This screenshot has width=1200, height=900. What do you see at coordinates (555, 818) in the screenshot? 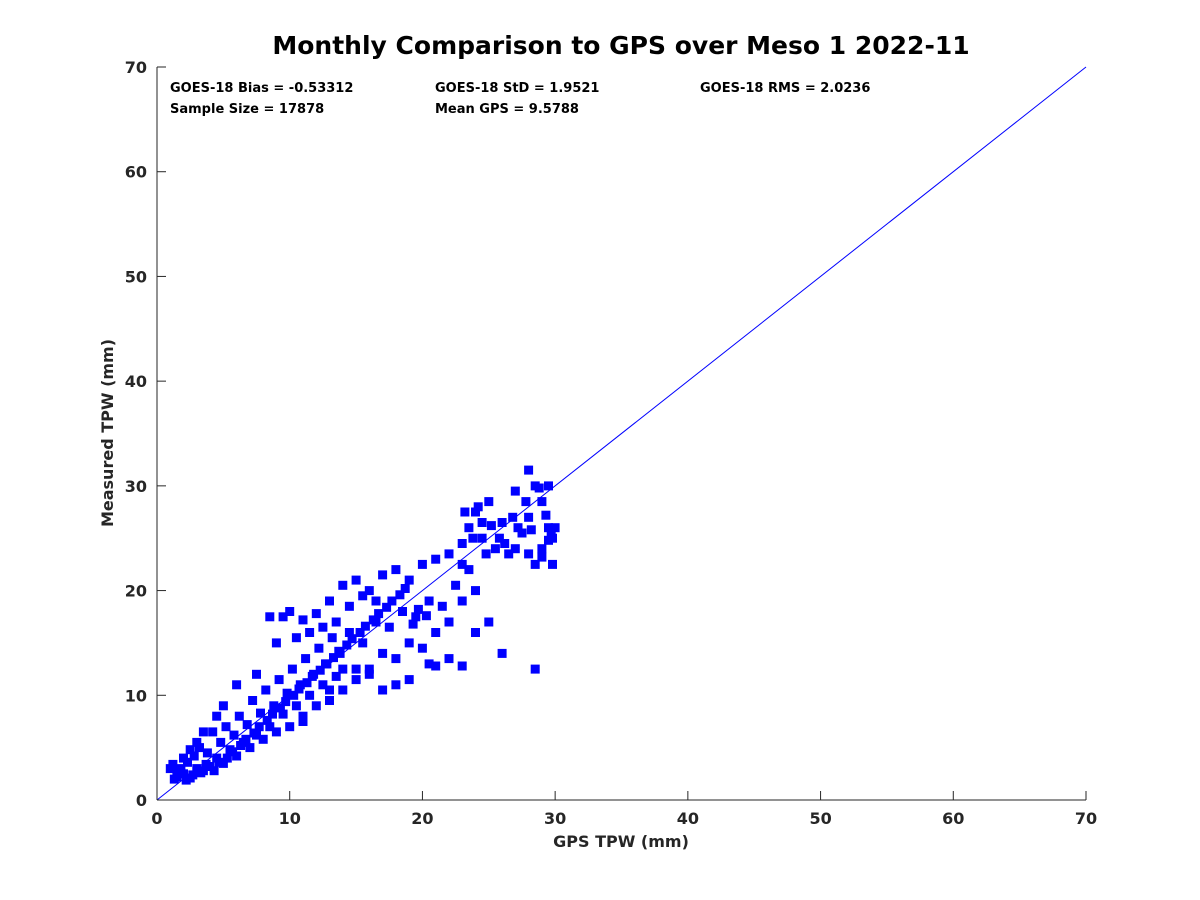
I see `x-tick-label: 30` at bounding box center [555, 818].